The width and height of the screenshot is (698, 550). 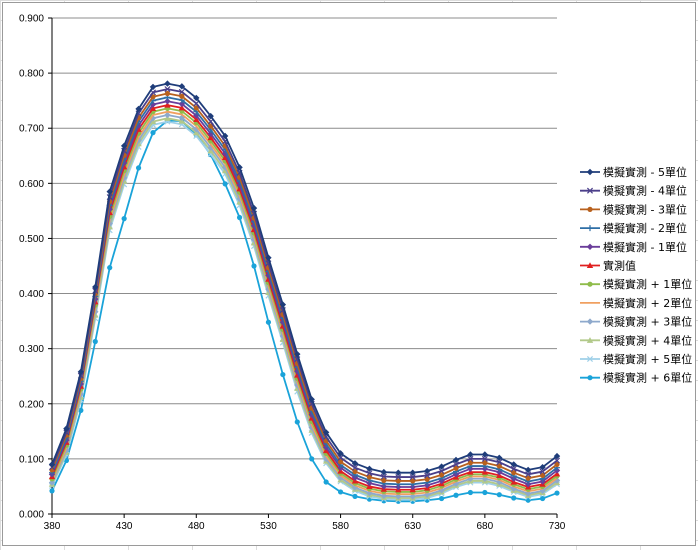 I want to click on legend-entry-5: 實測值, so click(x=608, y=266).